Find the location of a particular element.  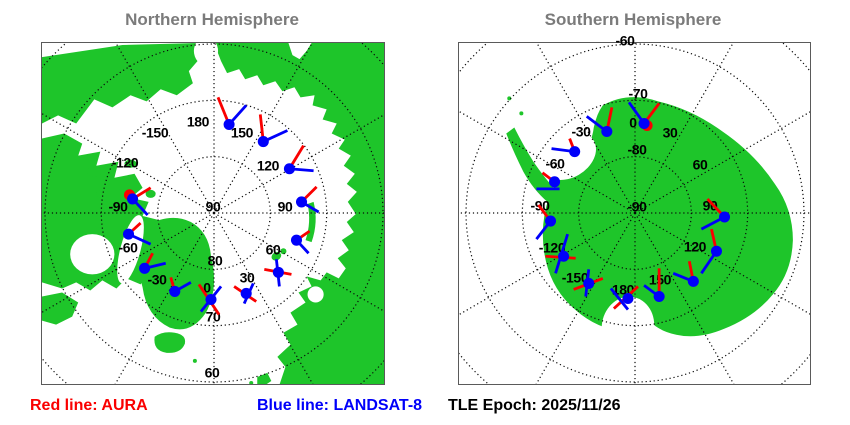

landsat8-track-line is located at coordinates (619, 299).